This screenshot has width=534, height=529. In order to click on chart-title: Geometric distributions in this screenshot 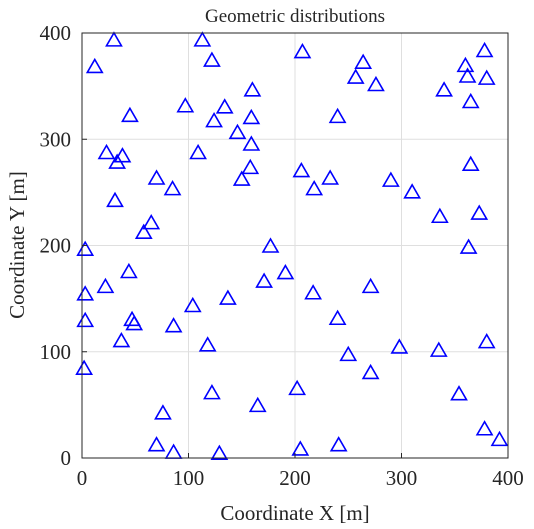, I will do `click(295, 16)`.